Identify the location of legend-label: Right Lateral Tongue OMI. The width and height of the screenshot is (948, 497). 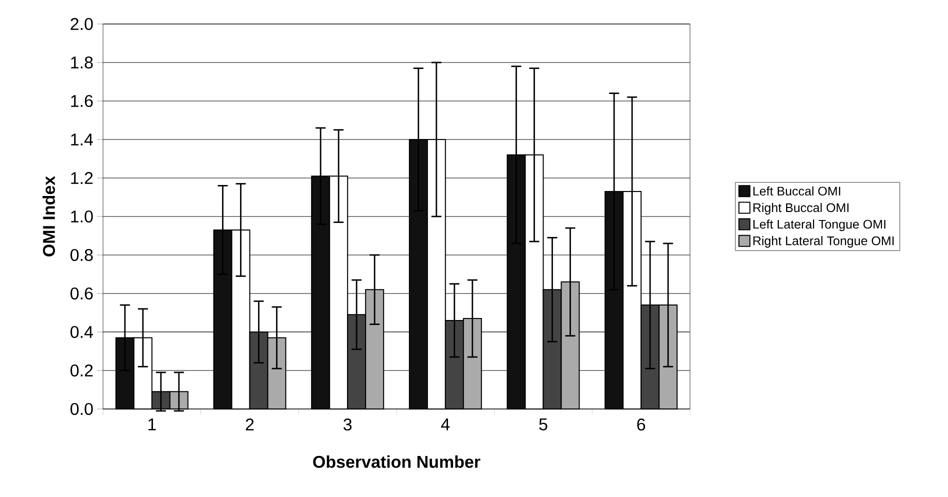
(823, 242).